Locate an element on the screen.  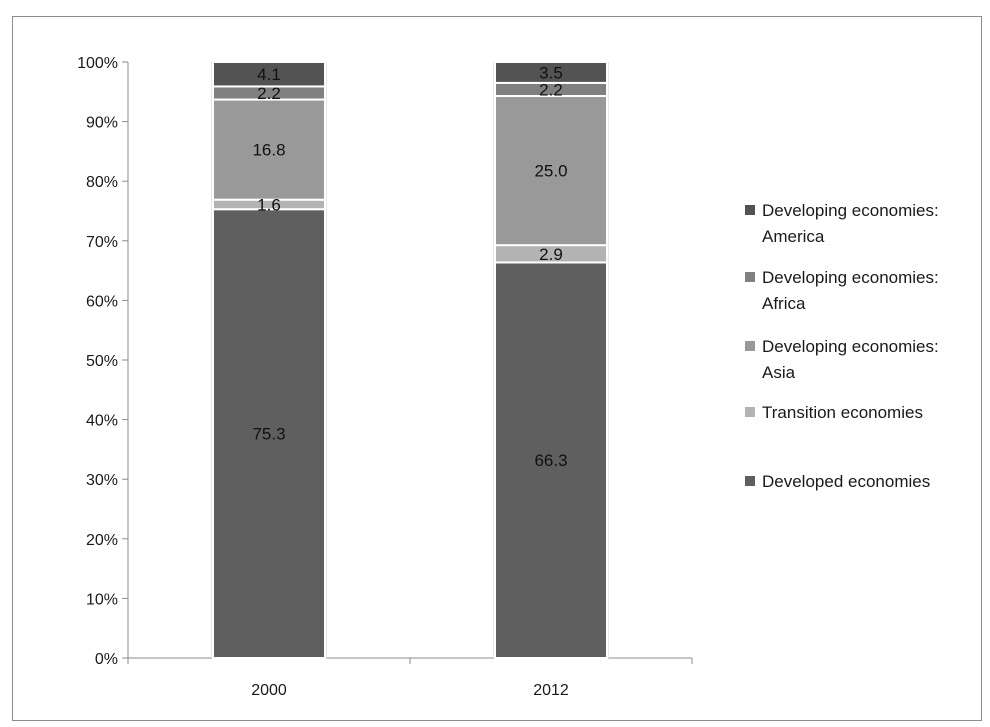
data-label: 16.8 is located at coordinates (268, 150).